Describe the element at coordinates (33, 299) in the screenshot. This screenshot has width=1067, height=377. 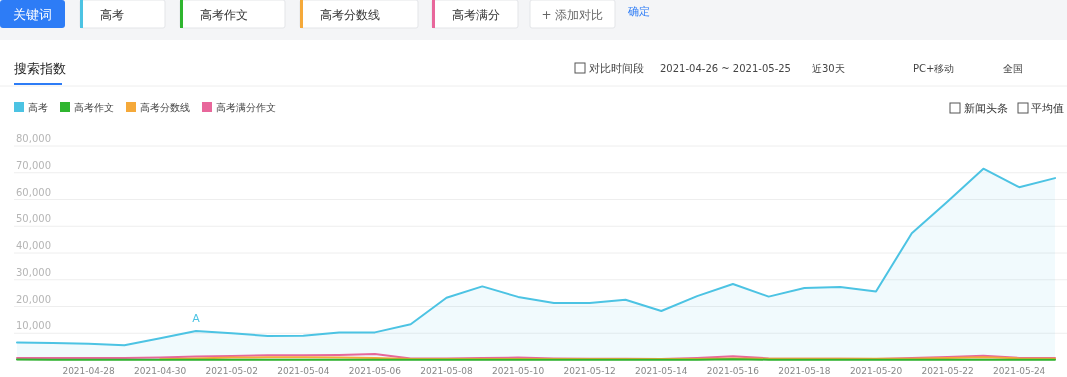
I see `y-tick-label: 20,000` at that location.